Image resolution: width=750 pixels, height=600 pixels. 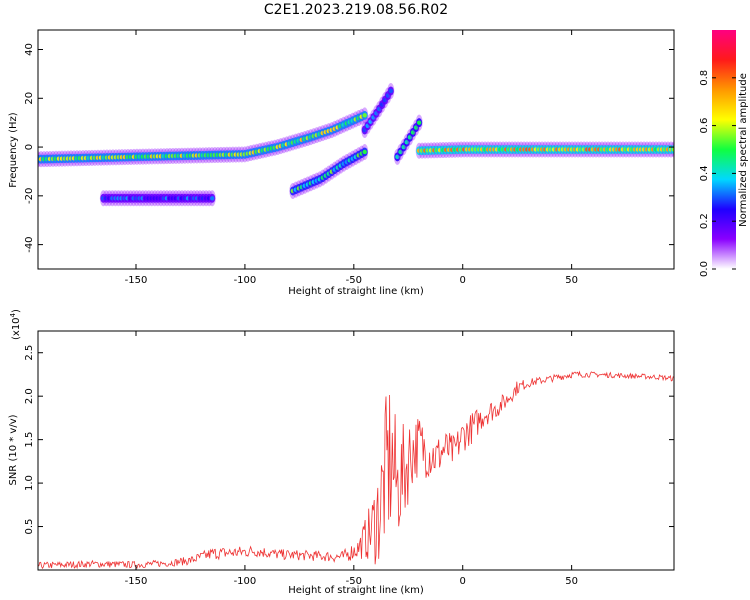 What do you see at coordinates (29, 196) in the screenshot?
I see `spectrogram-y-tick-label: -20` at bounding box center [29, 196].